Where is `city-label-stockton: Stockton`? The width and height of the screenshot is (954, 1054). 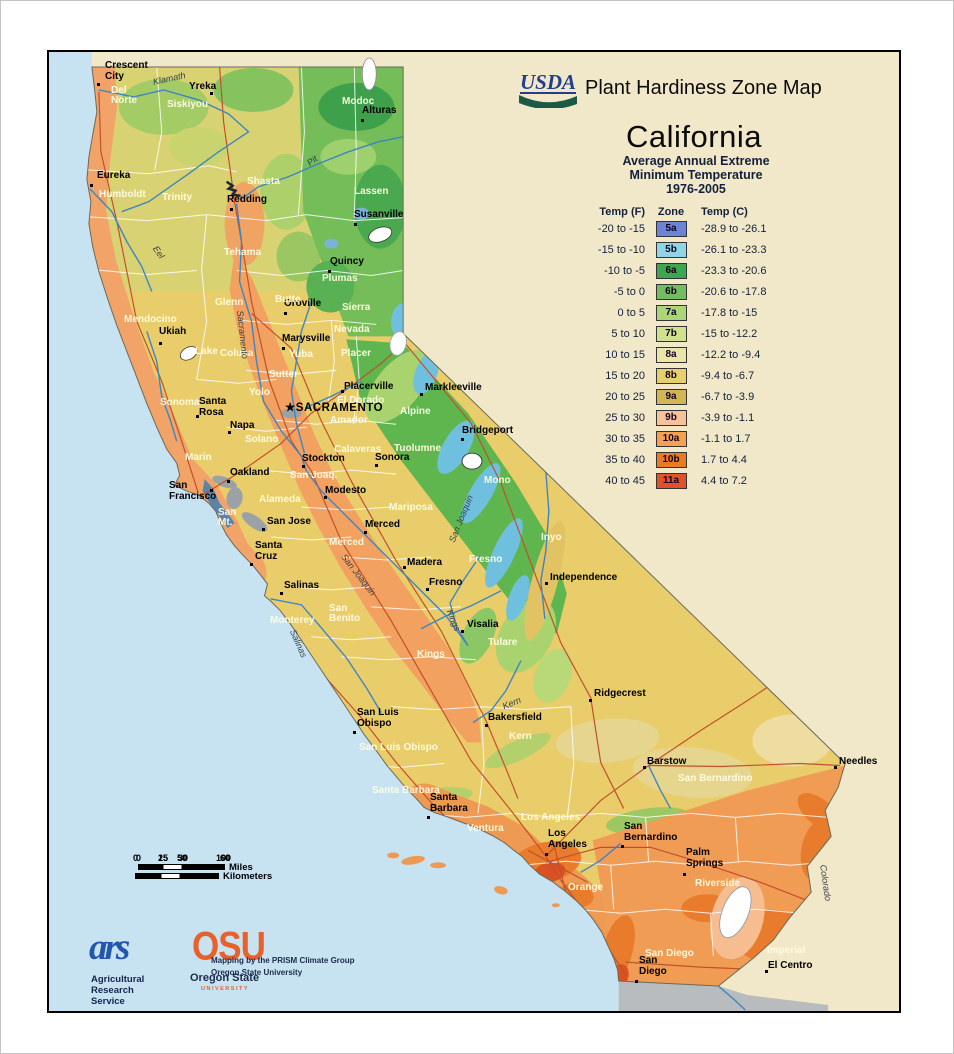
city-label-stockton: Stockton is located at coordinates (323, 458).